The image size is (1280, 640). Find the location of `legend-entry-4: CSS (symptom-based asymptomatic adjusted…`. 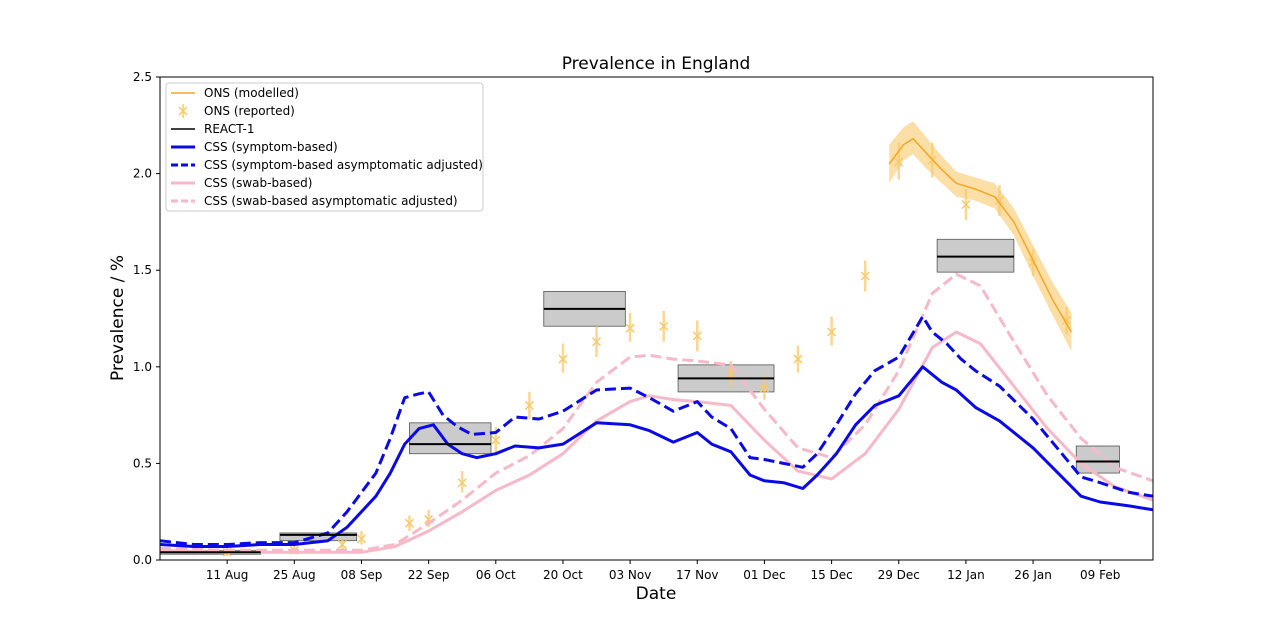

legend-entry-4: CSS (symptom-based asymptomatic adjusted… is located at coordinates (327, 165).